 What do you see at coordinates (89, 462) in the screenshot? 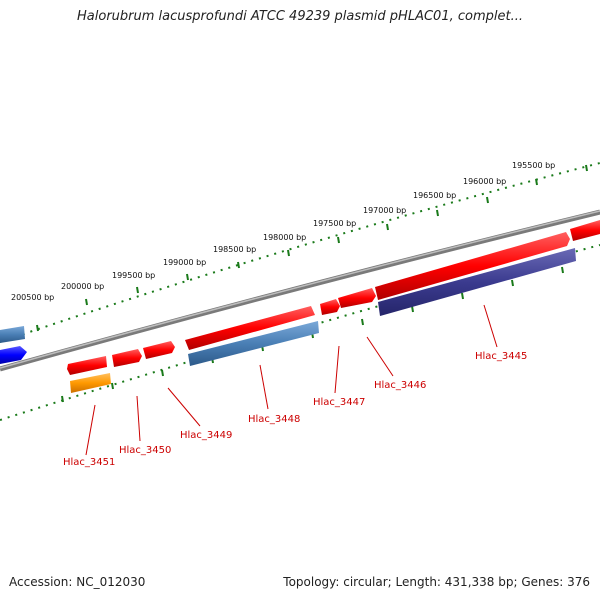
I see `gene-label-hlac-3451: Hlac_3451` at bounding box center [89, 462].